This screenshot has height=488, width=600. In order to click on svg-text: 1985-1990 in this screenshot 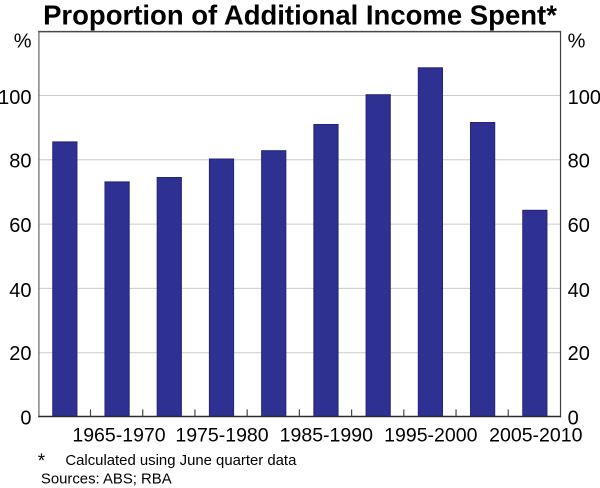, I will do `click(326, 436)`.